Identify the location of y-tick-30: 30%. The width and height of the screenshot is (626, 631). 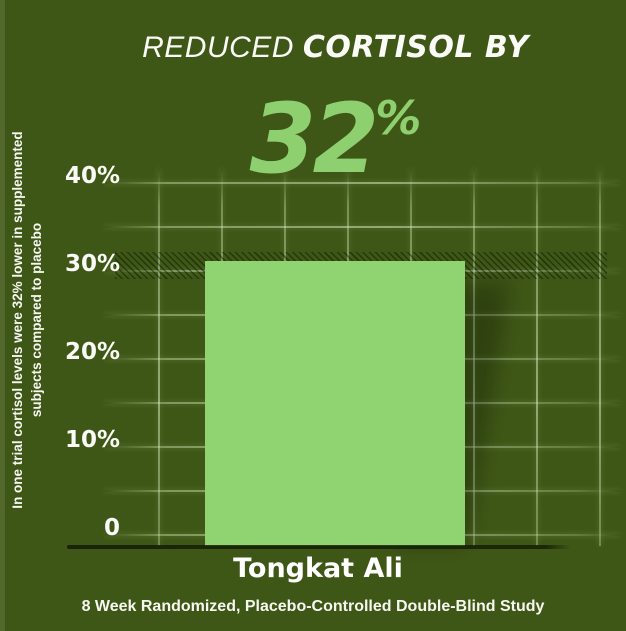
(92, 264).